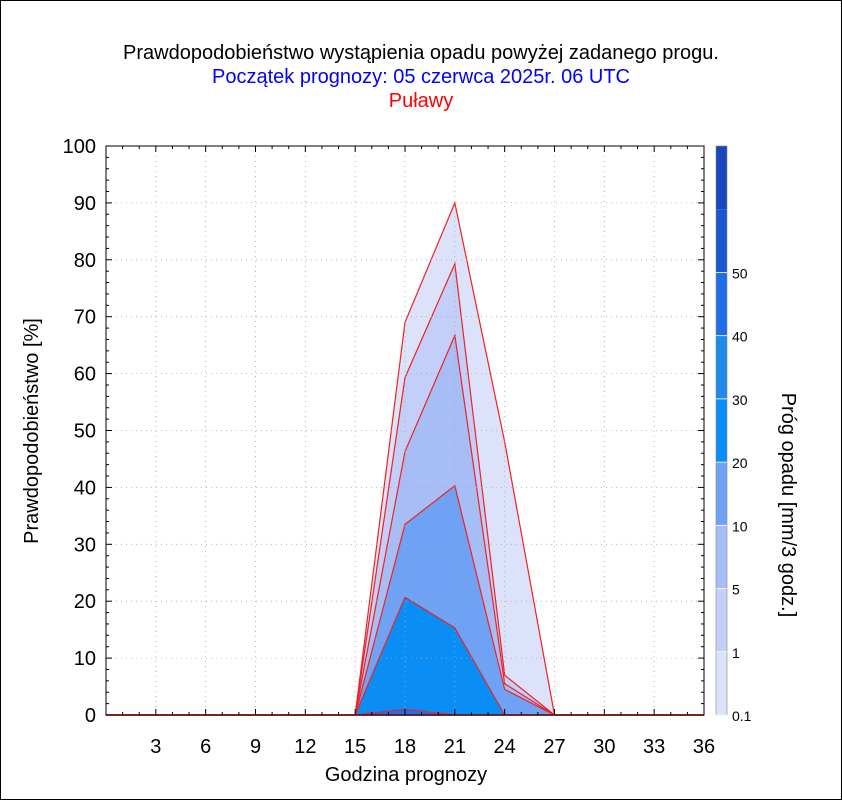 Image resolution: width=842 pixels, height=800 pixels. What do you see at coordinates (85, 318) in the screenshot?
I see `y-tick-label: 70` at bounding box center [85, 318].